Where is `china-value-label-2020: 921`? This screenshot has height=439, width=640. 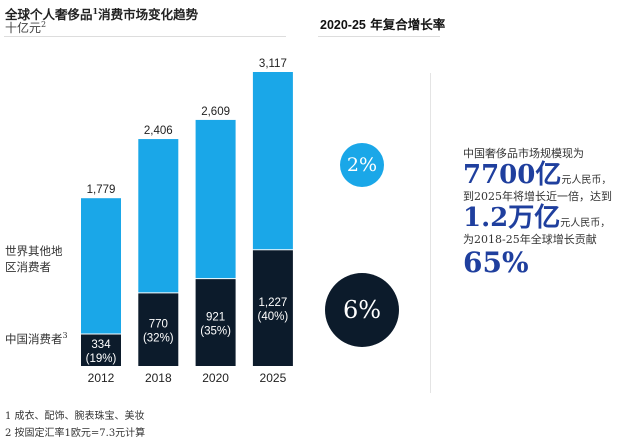
china-value-label-2020: 921 is located at coordinates (215, 318).